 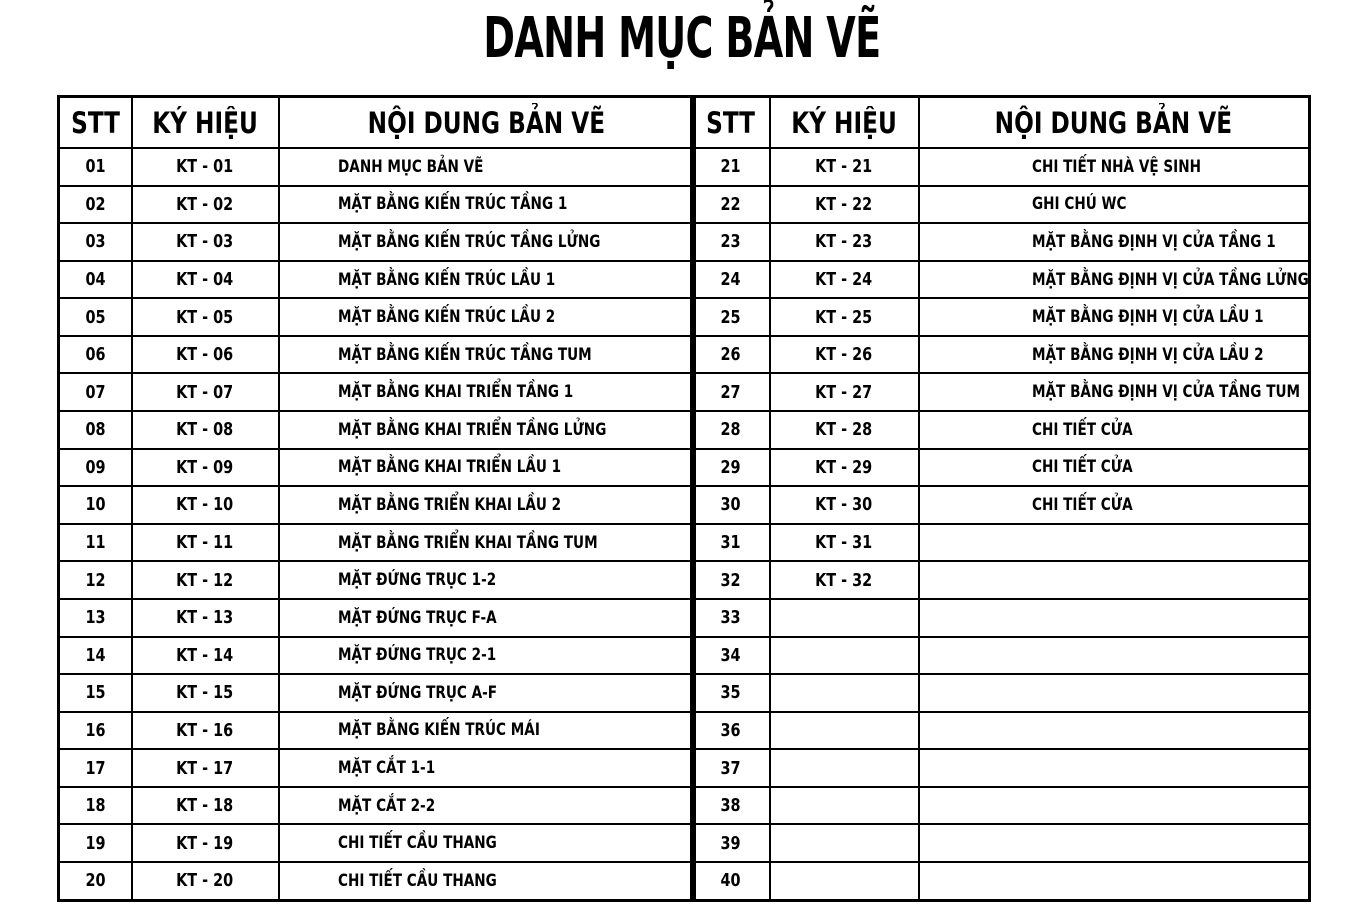 I want to click on stt-cell: 33, so click(x=730, y=617).